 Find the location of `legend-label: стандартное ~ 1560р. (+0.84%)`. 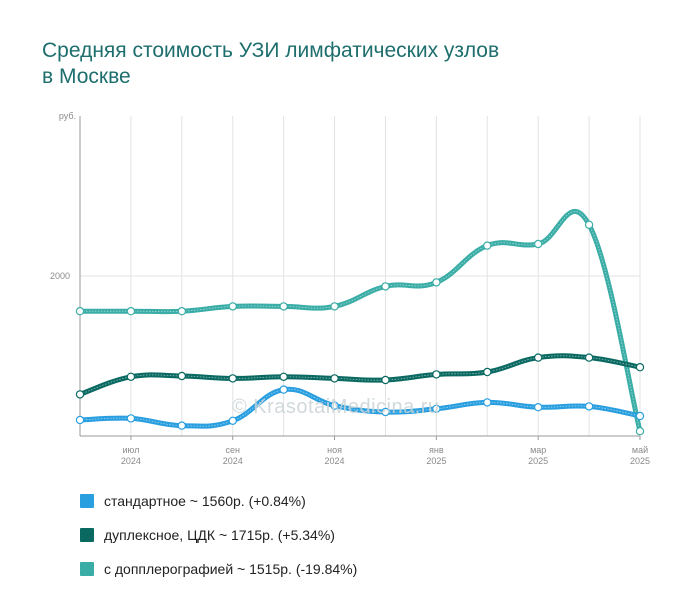

legend-label: стандартное ~ 1560р. (+0.84%) is located at coordinates (205, 501).